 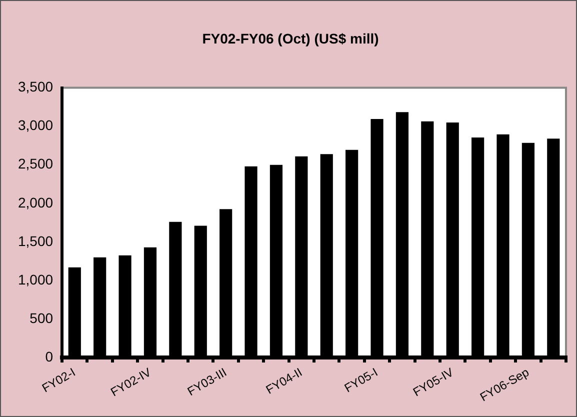 What do you see at coordinates (36, 279) in the screenshot?
I see `y-tick-label: 1,000` at bounding box center [36, 279].